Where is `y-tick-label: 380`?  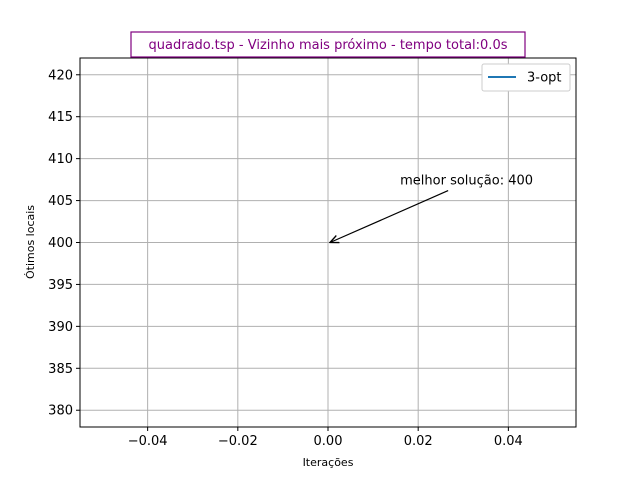 y-tick-label: 380 is located at coordinates (60, 411).